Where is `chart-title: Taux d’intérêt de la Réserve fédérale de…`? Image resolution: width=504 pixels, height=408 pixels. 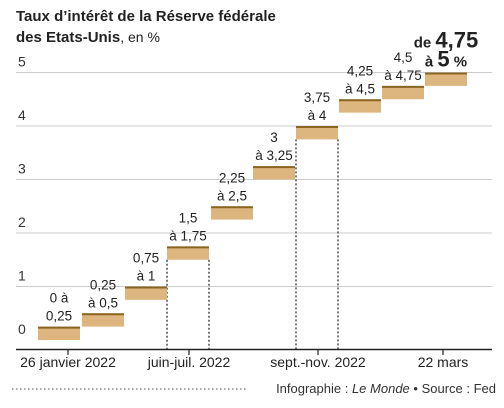 chart-title: Taux d’intérêt de la Réserve fédérale de… is located at coordinates (146, 27).